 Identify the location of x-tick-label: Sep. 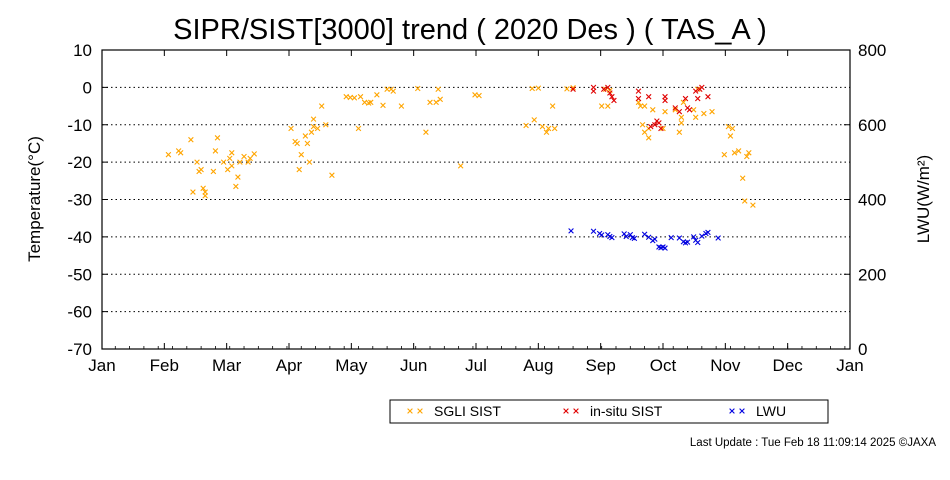
(601, 365).